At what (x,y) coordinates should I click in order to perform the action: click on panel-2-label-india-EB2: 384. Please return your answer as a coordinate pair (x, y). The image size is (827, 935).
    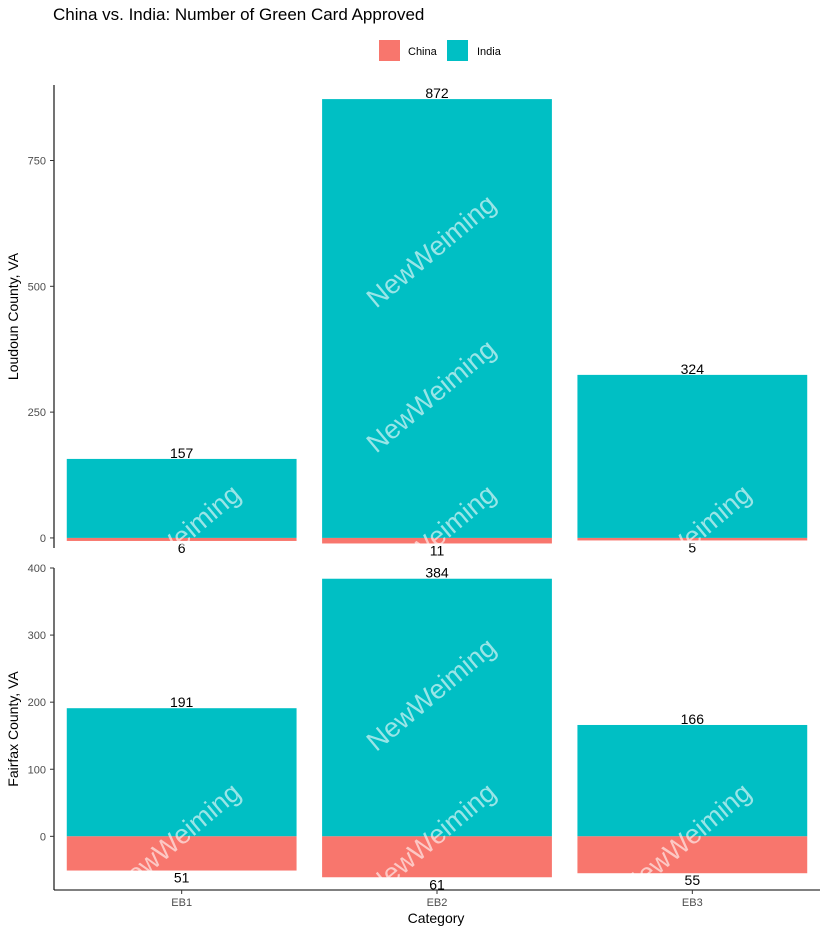
    Looking at the image, I should click on (437, 573).